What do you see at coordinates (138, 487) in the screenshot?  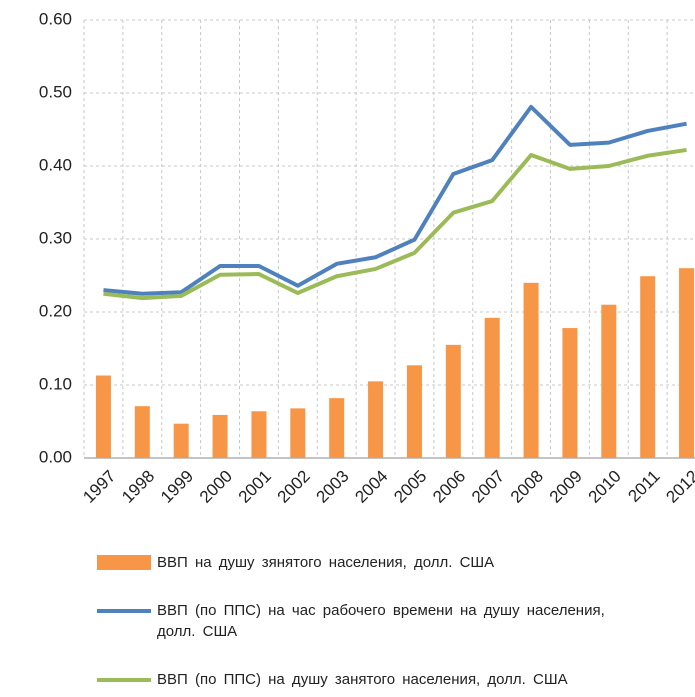 I see `x-tick-label: 1998` at bounding box center [138, 487].